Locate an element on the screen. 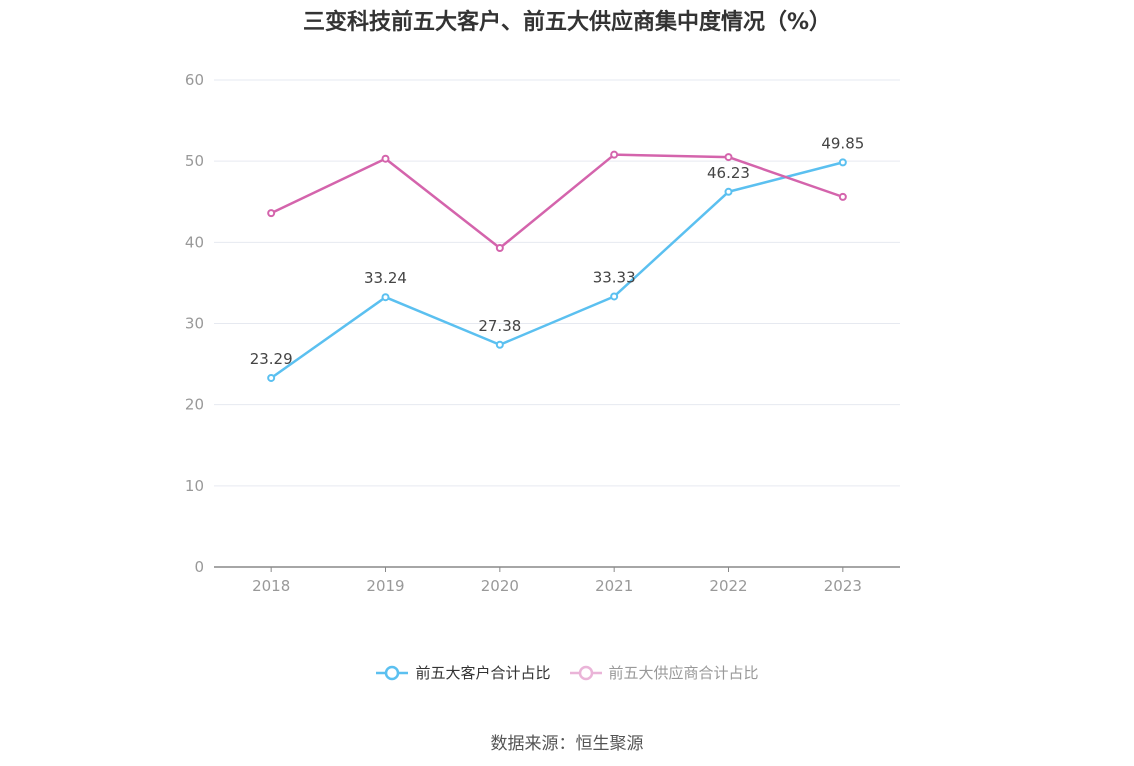  data-label: 33.33 is located at coordinates (614, 277).